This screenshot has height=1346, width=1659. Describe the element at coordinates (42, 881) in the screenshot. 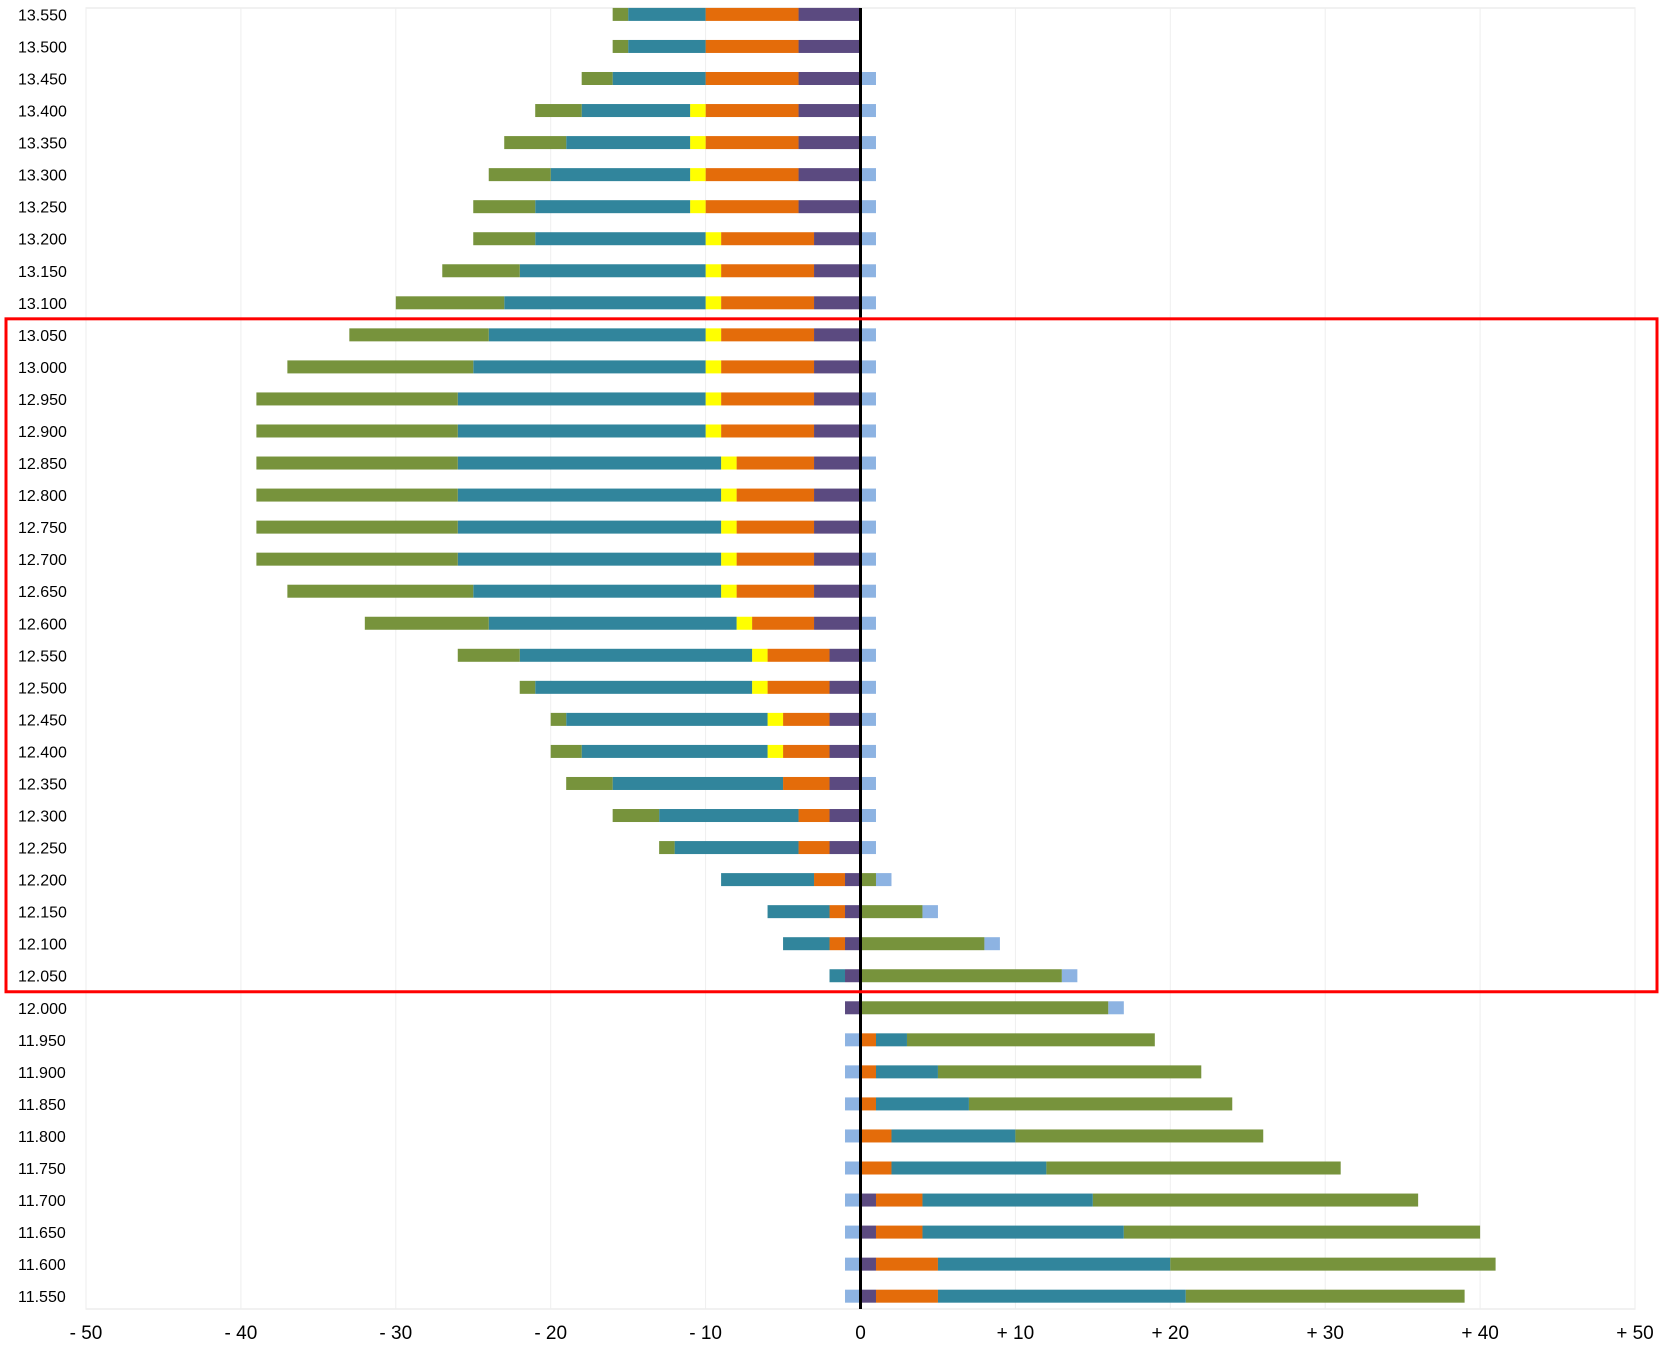

I see `y-tick-label: 12.200` at that location.